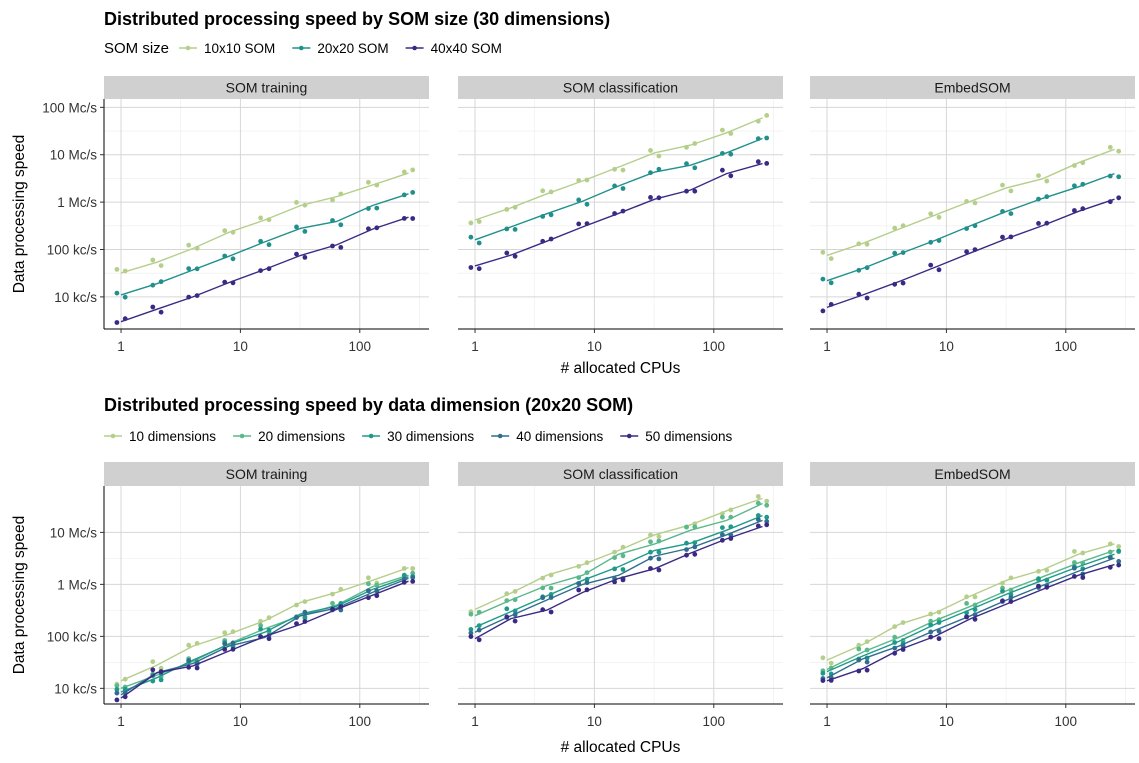 The height and width of the screenshot is (763, 1139). Describe the element at coordinates (620, 474) in the screenshot. I see `strip-label: SOM classification` at that location.